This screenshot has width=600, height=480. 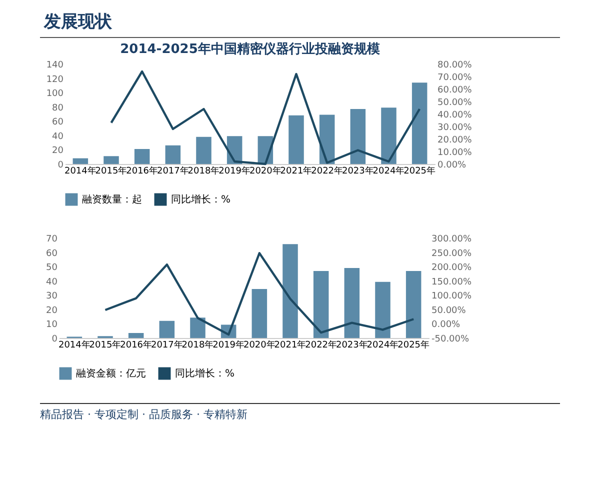 I want to click on y2-tick-label: 20.00%, so click(x=455, y=141).